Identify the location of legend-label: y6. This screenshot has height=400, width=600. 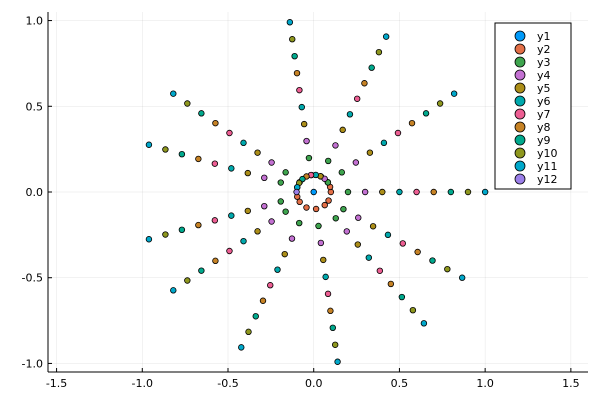
(544, 101).